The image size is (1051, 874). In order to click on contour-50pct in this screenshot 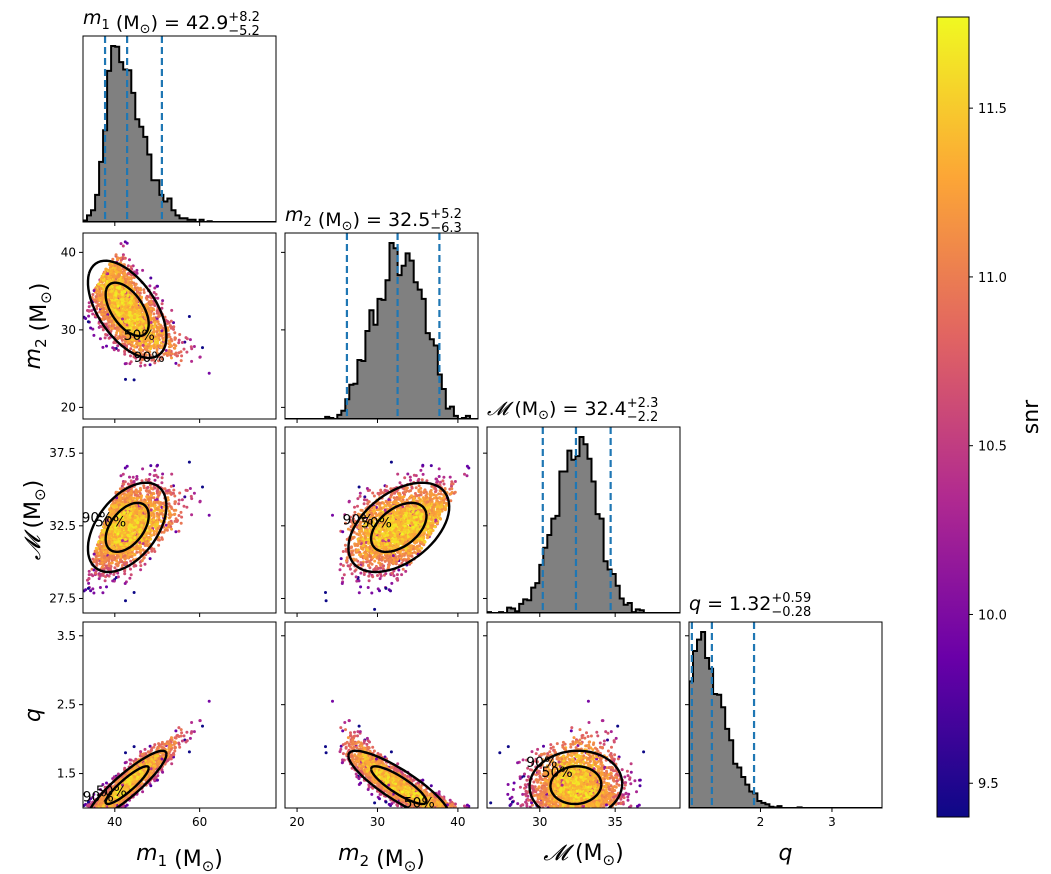, I will do `click(127, 309)`.